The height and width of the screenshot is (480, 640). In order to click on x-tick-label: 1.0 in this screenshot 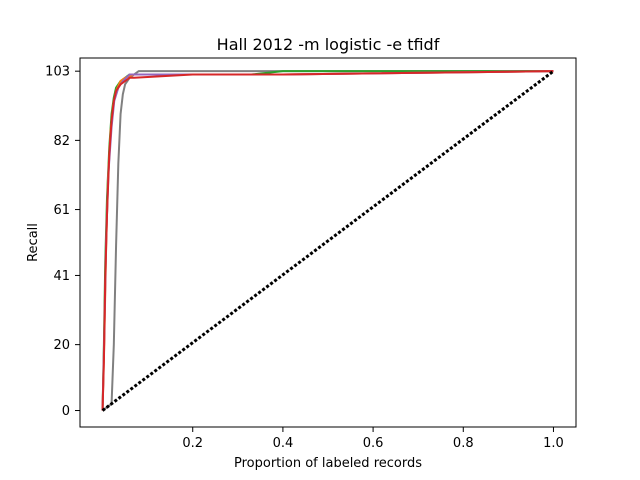, I will do `click(553, 443)`.